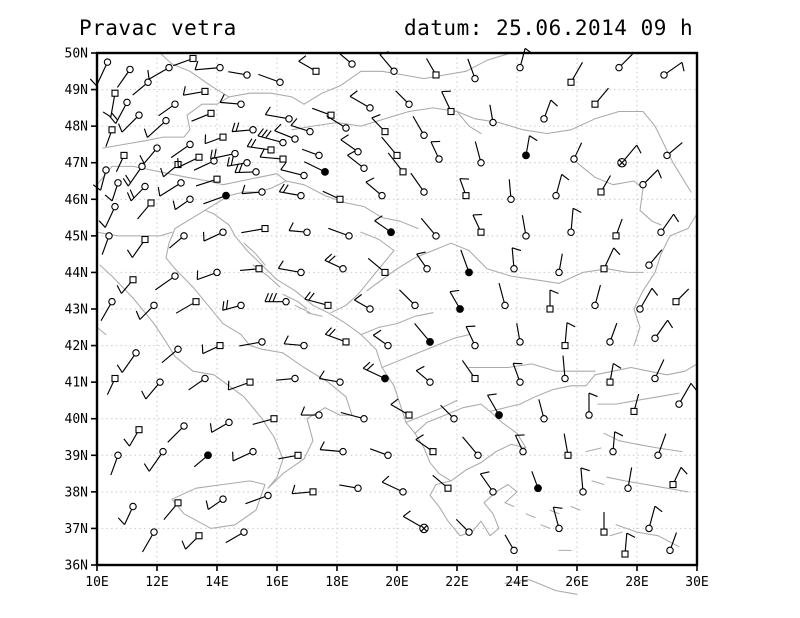 This screenshot has height=618, width=800. What do you see at coordinates (460, 309) in the screenshot?
I see `station-marker-filled` at bounding box center [460, 309].